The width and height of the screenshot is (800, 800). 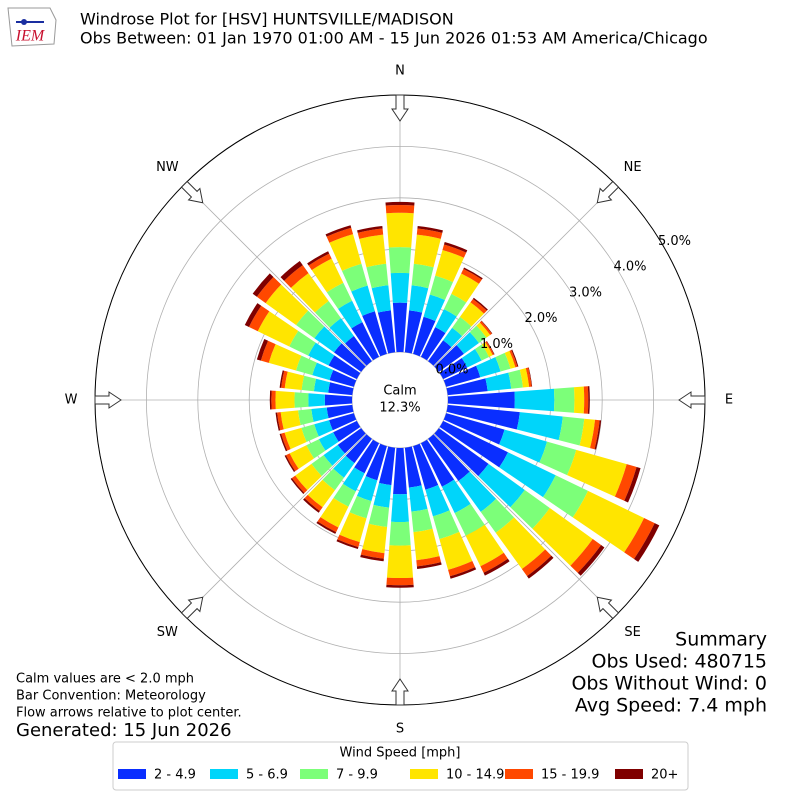 What do you see at coordinates (679, 662) in the screenshot?
I see `summary-line: Obs Used: 480715` at bounding box center [679, 662].